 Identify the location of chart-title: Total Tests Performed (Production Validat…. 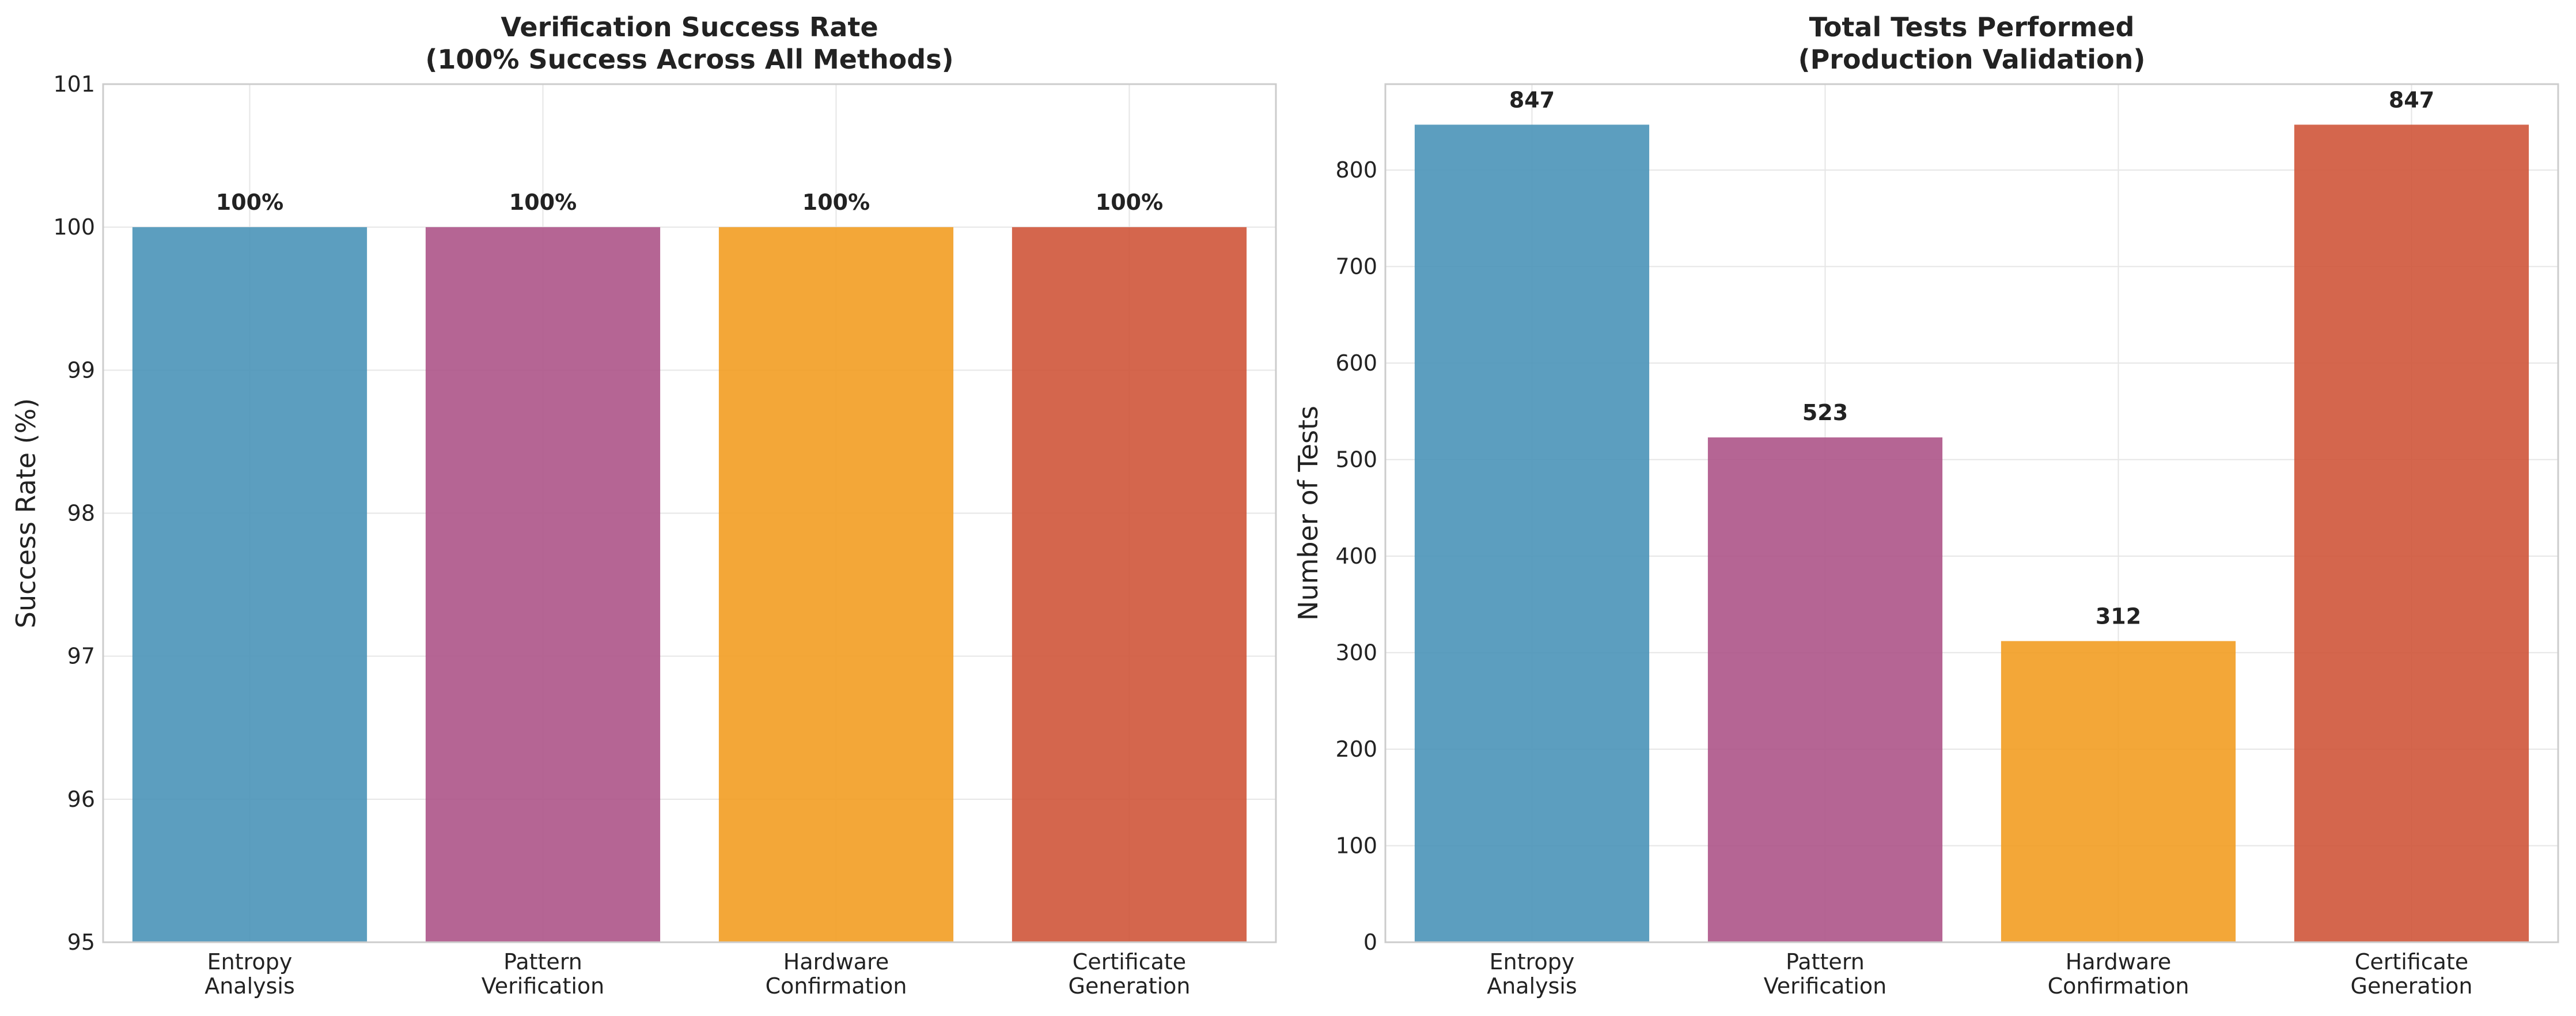
(1972, 43).